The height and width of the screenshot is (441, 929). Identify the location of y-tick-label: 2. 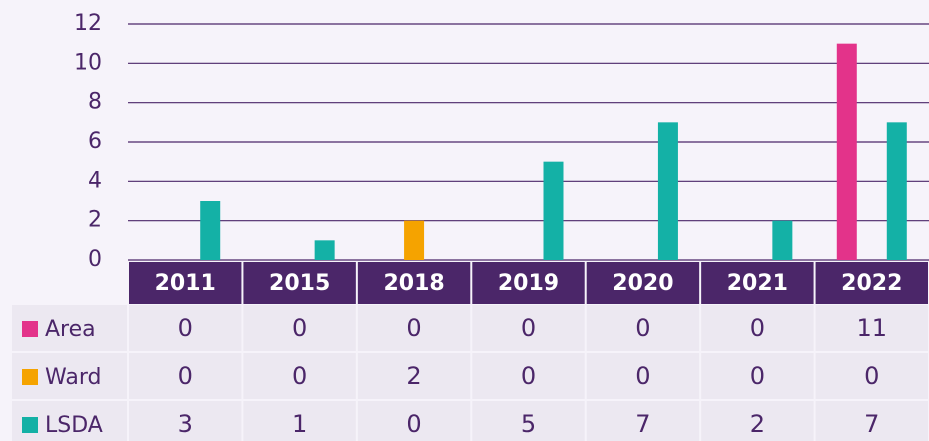
(95, 220).